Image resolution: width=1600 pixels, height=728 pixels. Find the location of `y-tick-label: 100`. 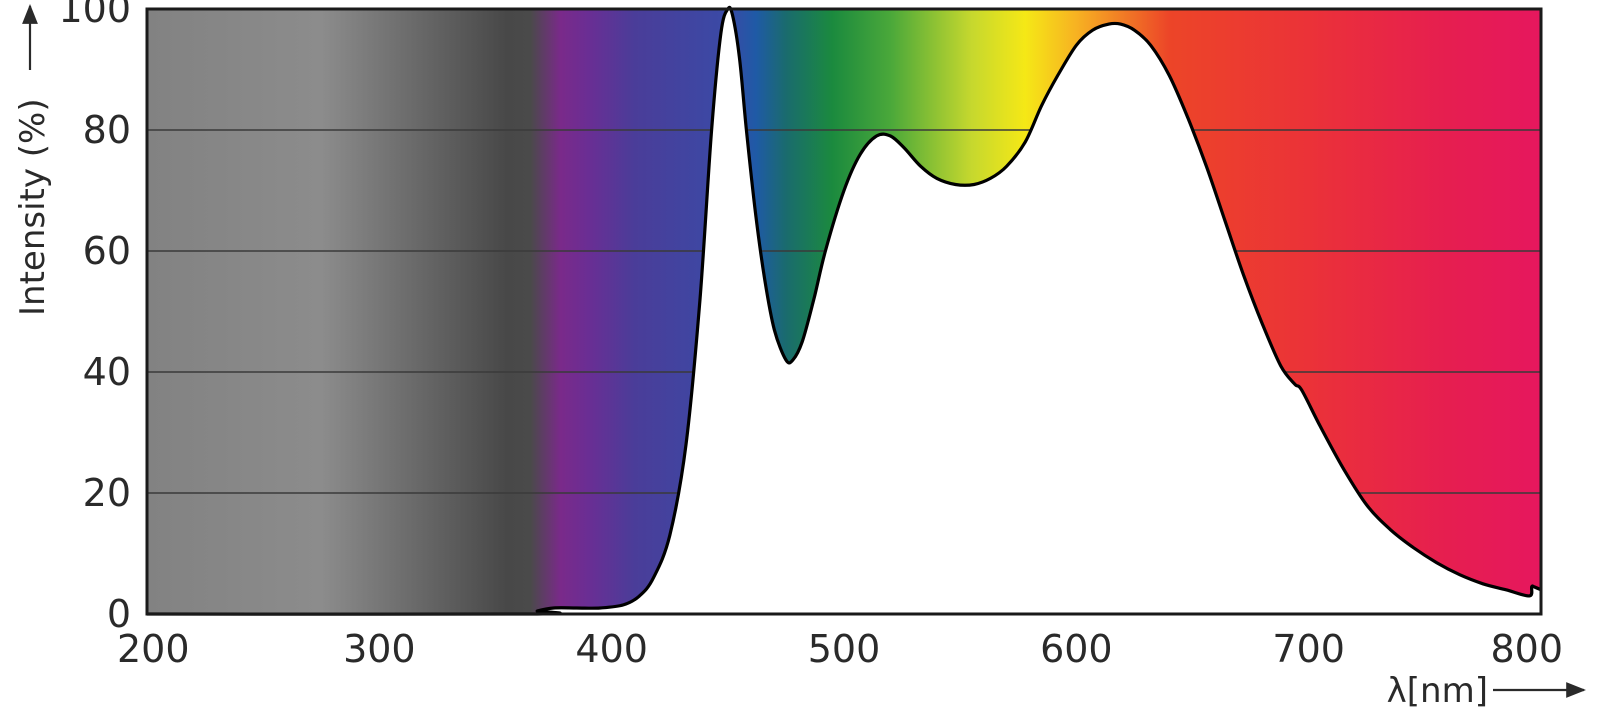

y-tick-label: 100 is located at coordinates (94, 15).